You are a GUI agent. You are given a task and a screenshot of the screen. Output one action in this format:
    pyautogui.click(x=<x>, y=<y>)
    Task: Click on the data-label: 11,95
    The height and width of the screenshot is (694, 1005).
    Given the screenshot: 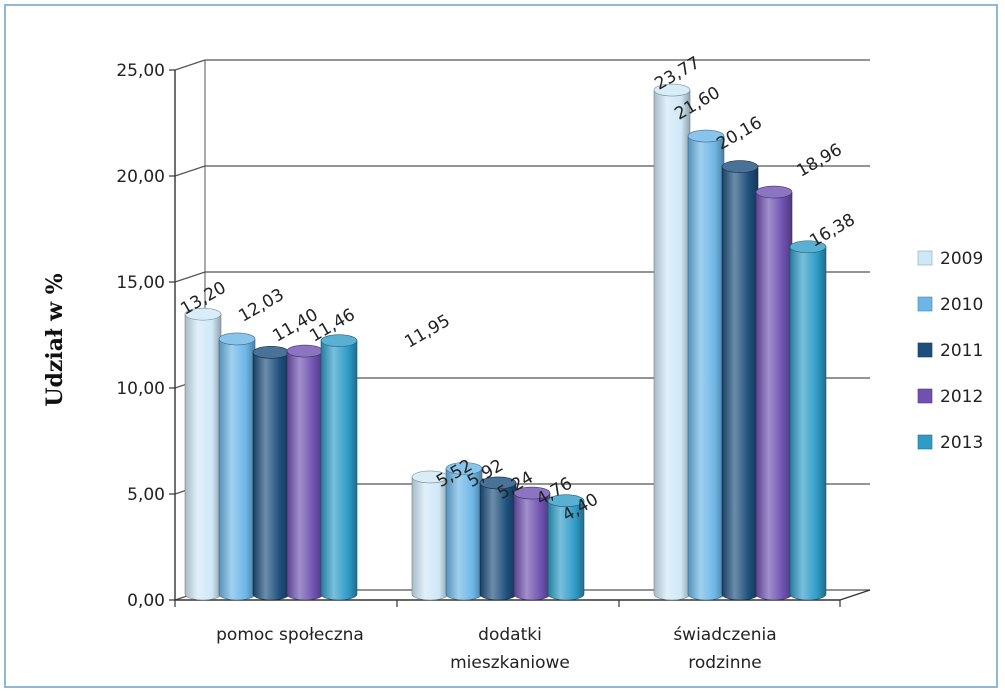 What is the action you would take?
    pyautogui.click(x=427, y=332)
    